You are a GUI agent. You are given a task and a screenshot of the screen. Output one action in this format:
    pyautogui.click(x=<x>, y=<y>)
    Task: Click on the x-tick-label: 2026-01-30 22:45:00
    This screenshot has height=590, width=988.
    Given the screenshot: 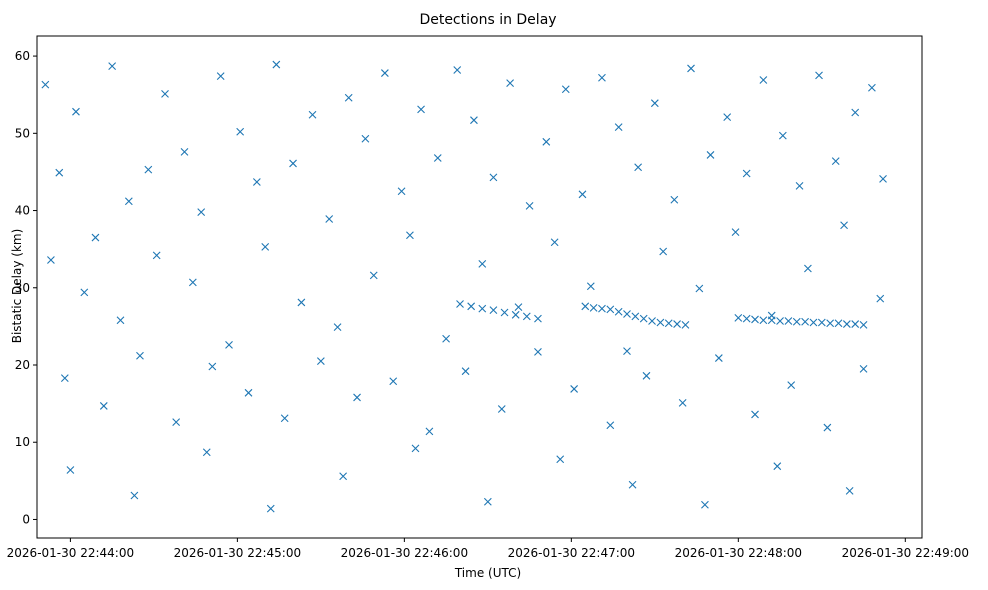 What is the action you would take?
    pyautogui.click(x=237, y=553)
    